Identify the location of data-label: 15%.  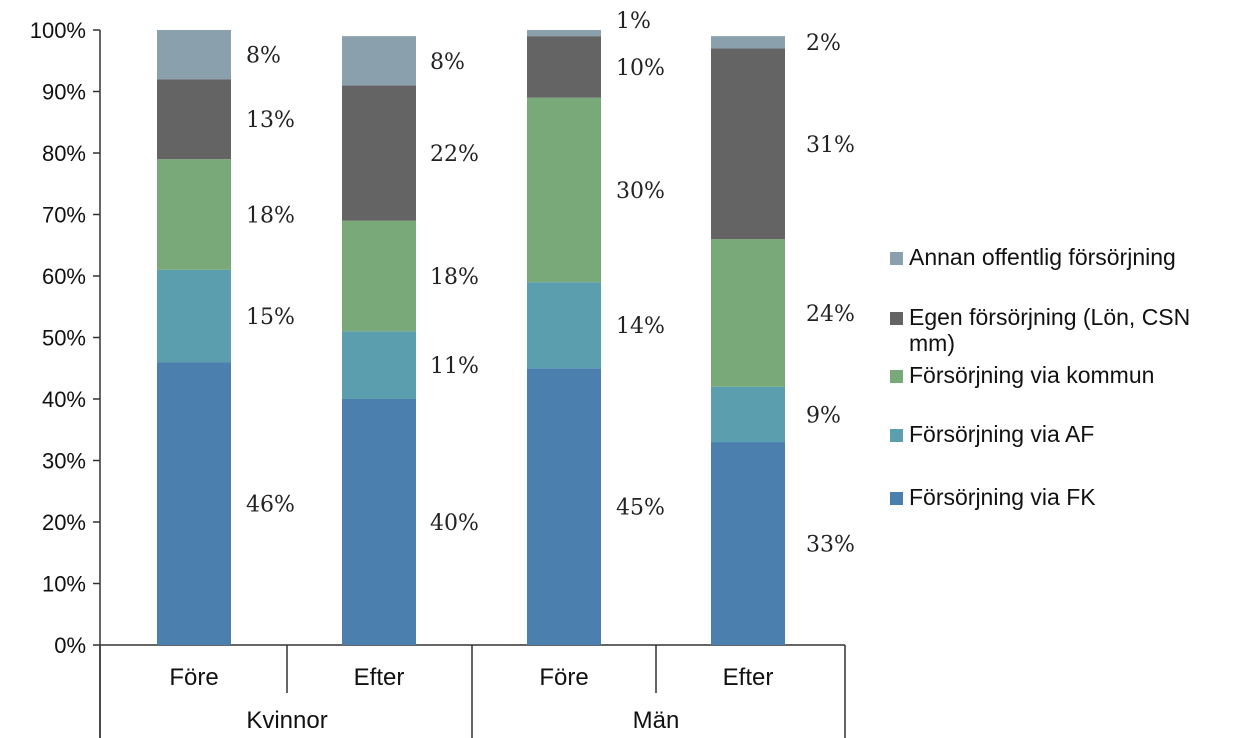
(270, 317).